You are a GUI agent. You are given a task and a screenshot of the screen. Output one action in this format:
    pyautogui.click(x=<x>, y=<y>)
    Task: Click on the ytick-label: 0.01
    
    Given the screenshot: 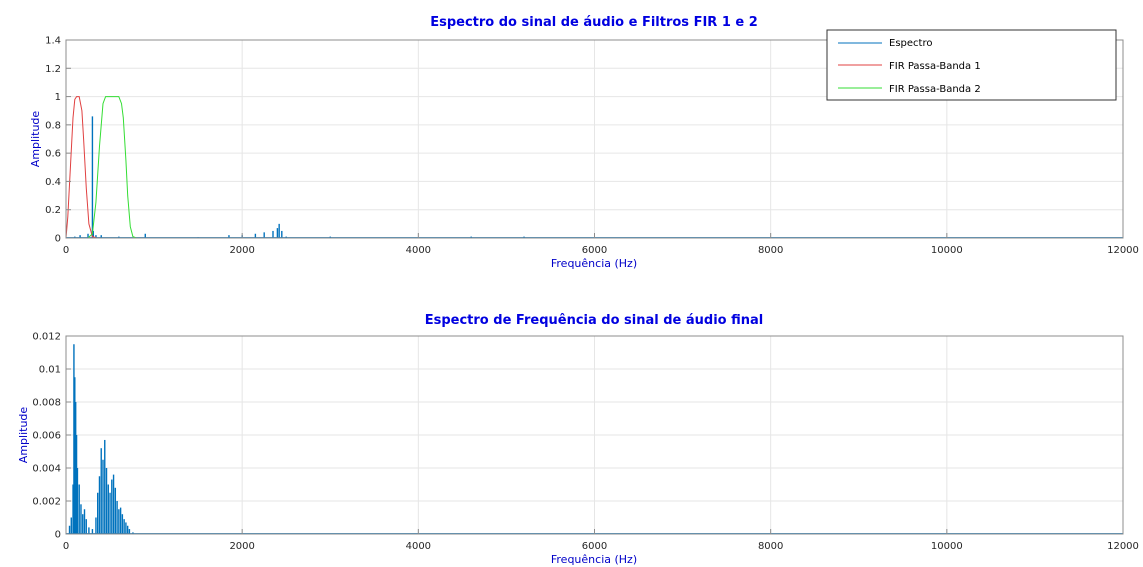 What is the action you would take?
    pyautogui.click(x=50, y=370)
    